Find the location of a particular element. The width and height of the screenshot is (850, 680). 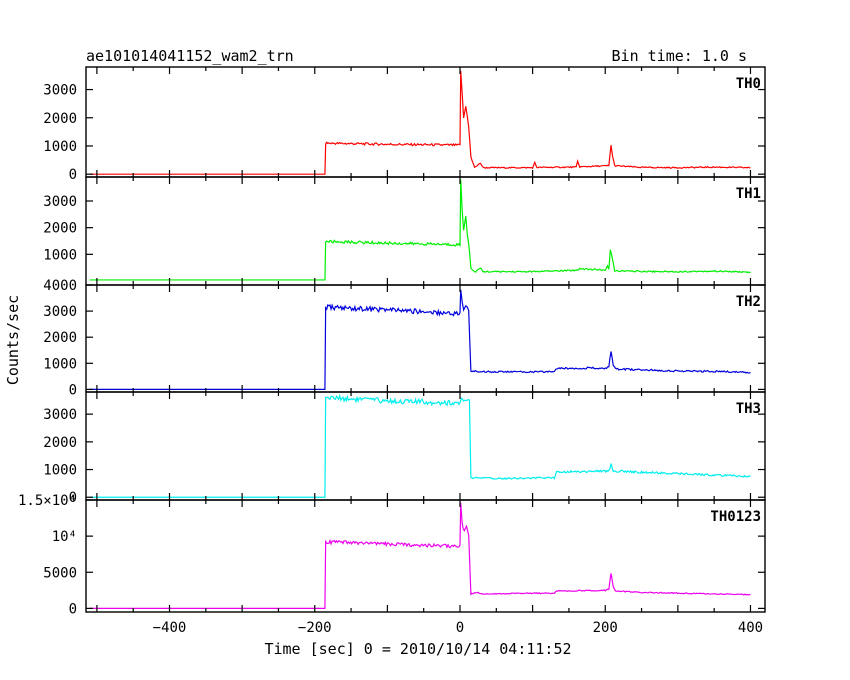

panel-name-label: TH0123 is located at coordinates (735, 517).